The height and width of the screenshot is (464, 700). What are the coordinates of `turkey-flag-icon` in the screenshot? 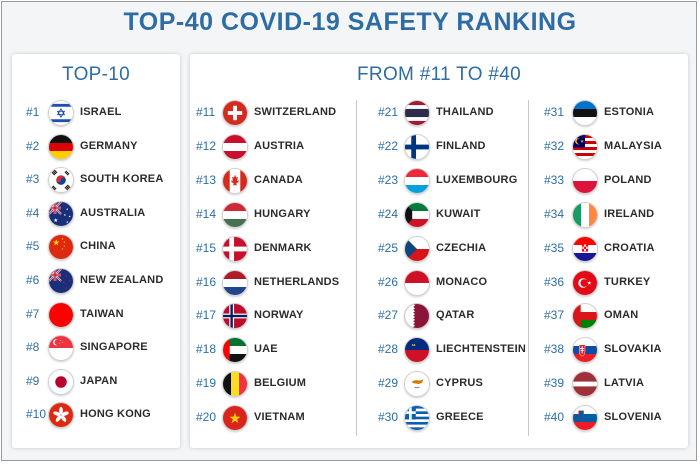 It's located at (585, 282).